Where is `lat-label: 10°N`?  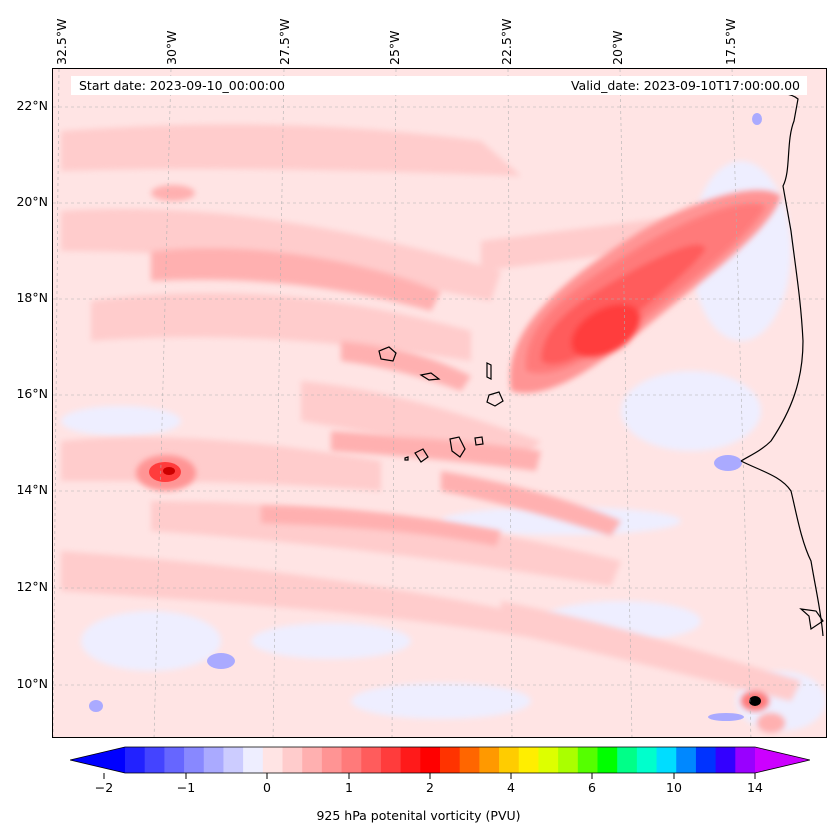 lat-label: 10°N is located at coordinates (32, 683).